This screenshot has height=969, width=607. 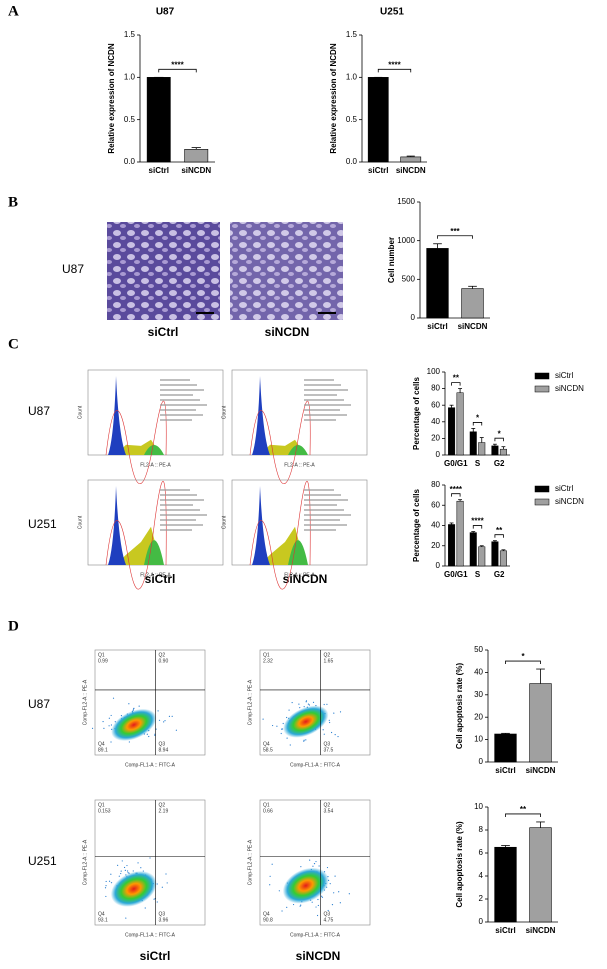 What do you see at coordinates (542, 376) in the screenshot?
I see `legend-swatch` at bounding box center [542, 376].